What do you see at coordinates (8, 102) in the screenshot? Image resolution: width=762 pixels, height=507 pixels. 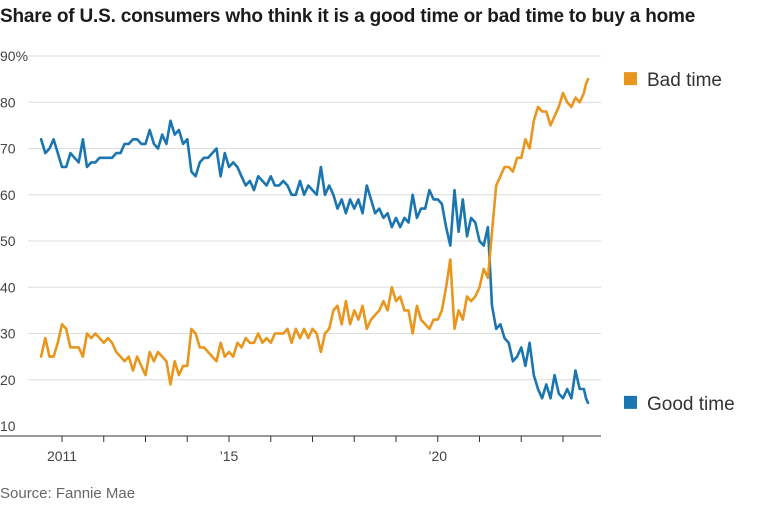 I see `y-tick-label: 80` at bounding box center [8, 102].